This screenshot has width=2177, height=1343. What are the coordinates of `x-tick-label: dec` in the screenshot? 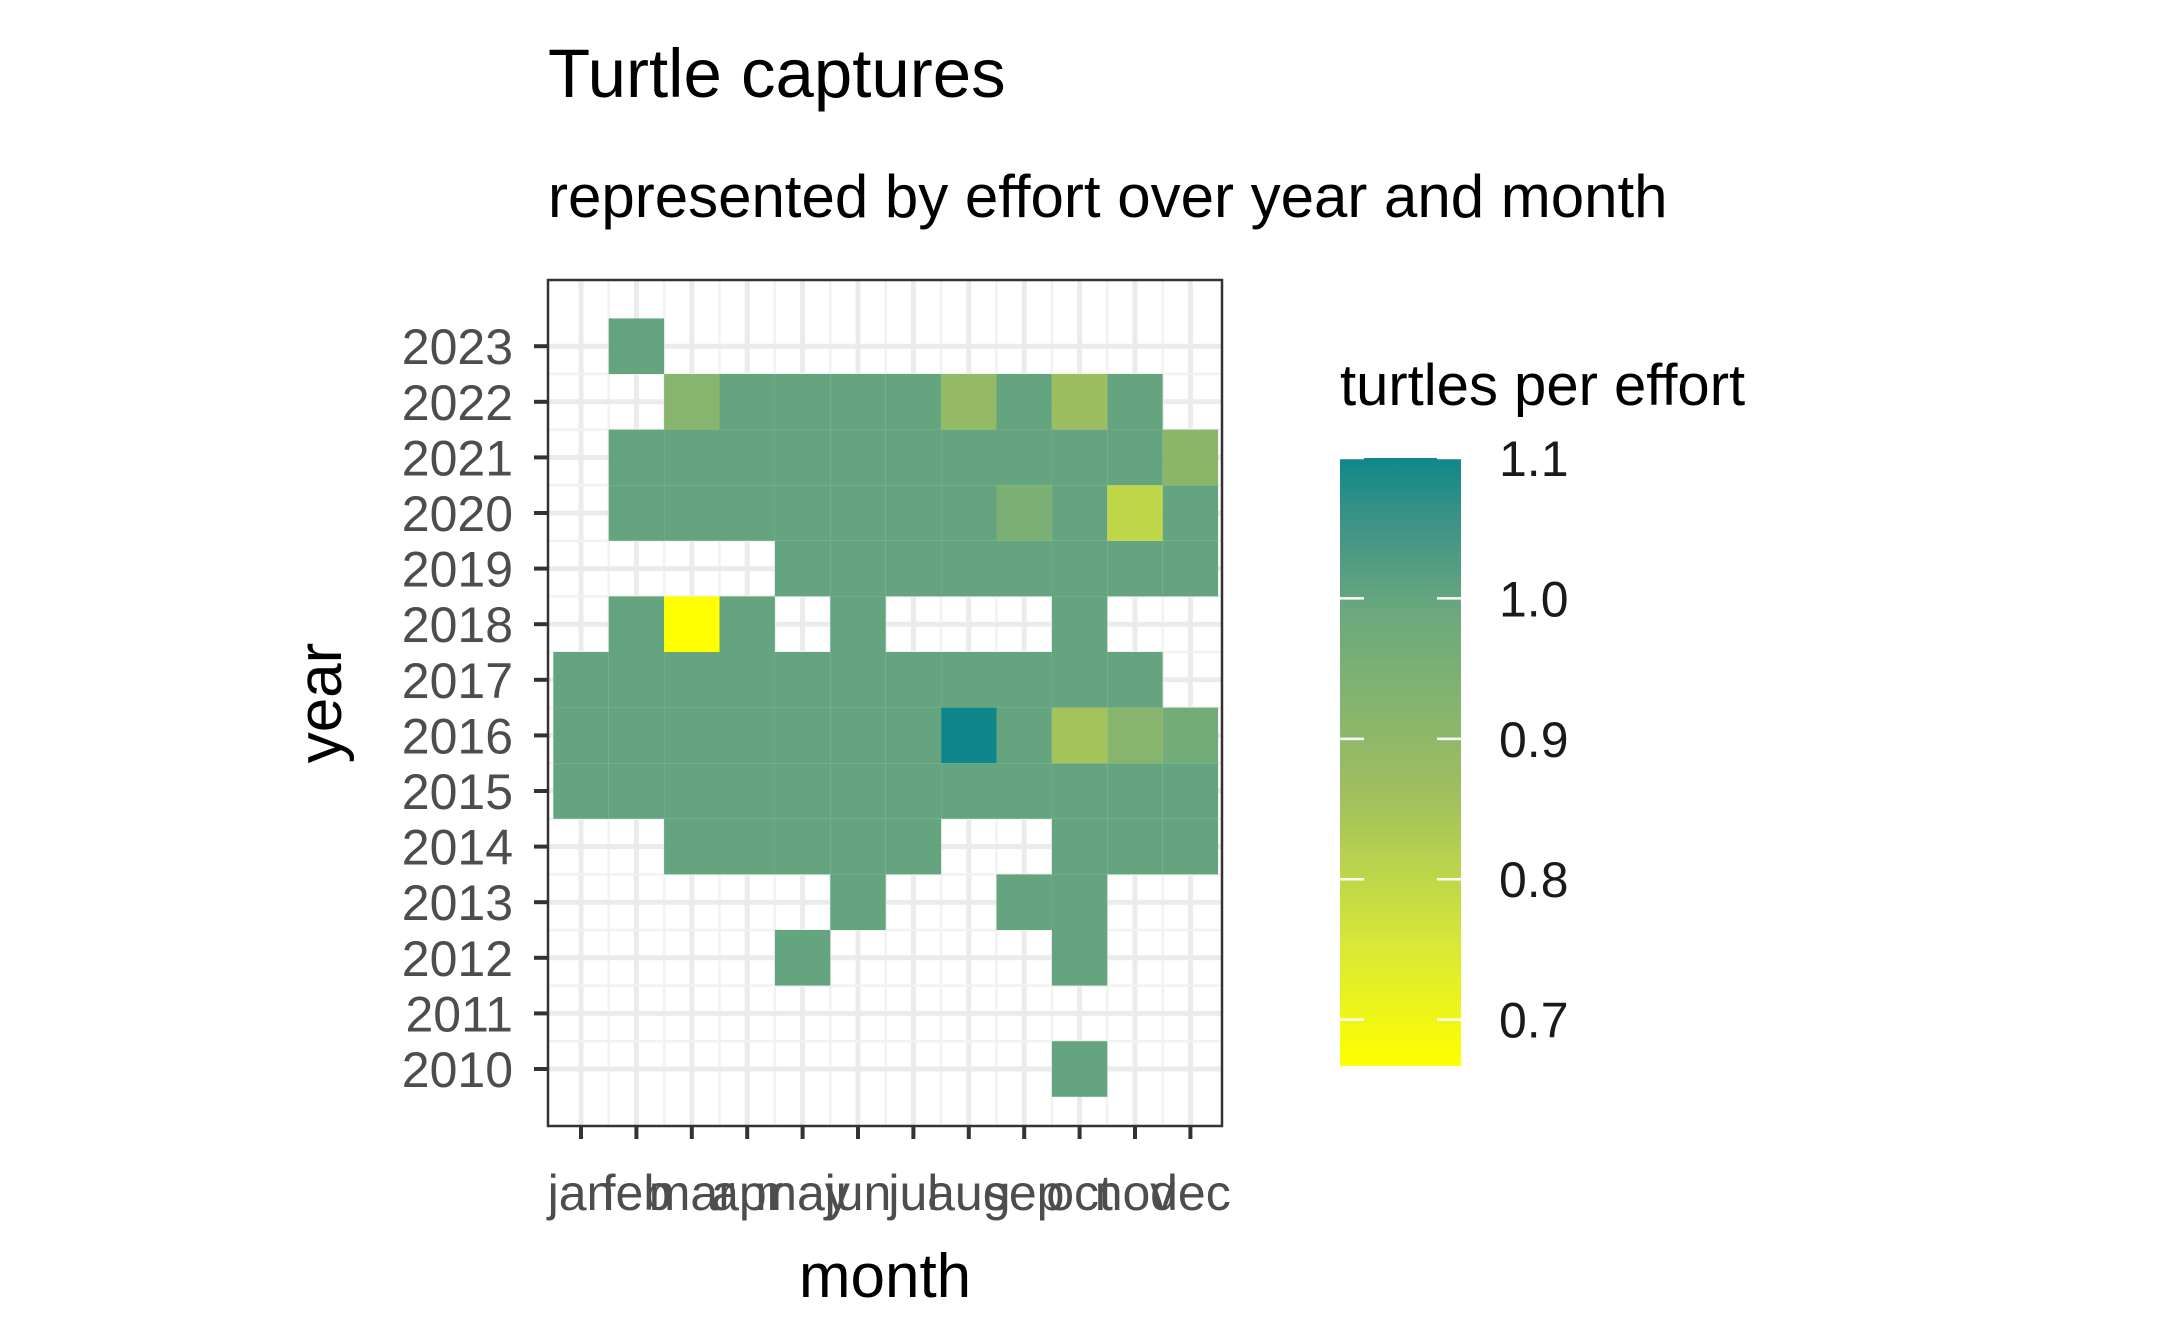 It's located at (1190, 1193).